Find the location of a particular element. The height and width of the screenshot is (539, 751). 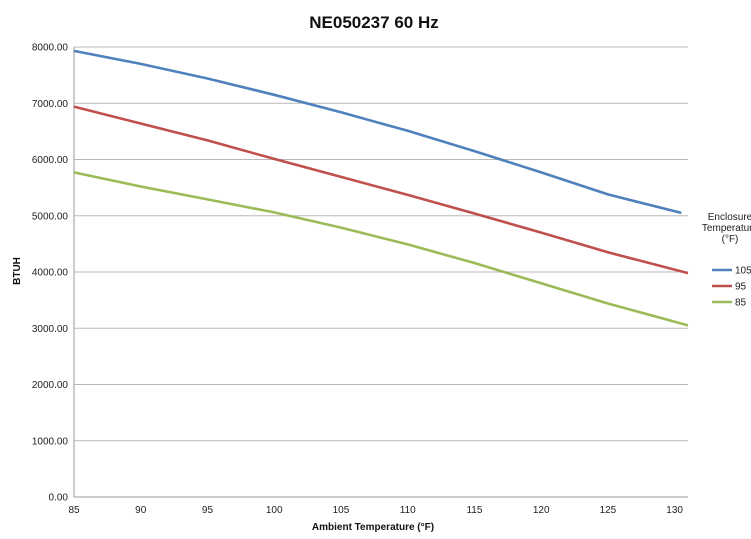

chart-title: NE050237 60 Hz is located at coordinates (373, 22).